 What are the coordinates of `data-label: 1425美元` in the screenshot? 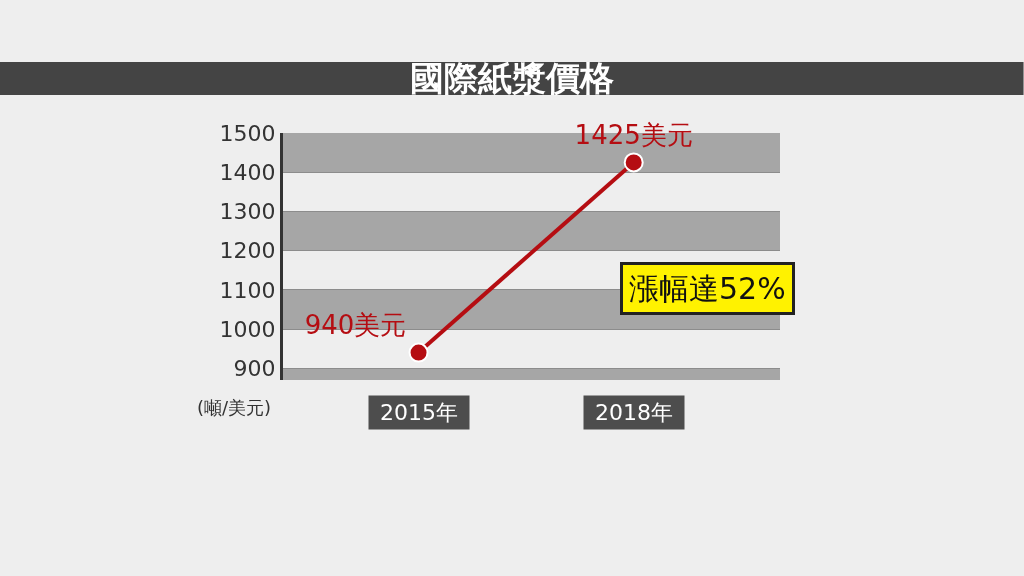 It's located at (633, 134).